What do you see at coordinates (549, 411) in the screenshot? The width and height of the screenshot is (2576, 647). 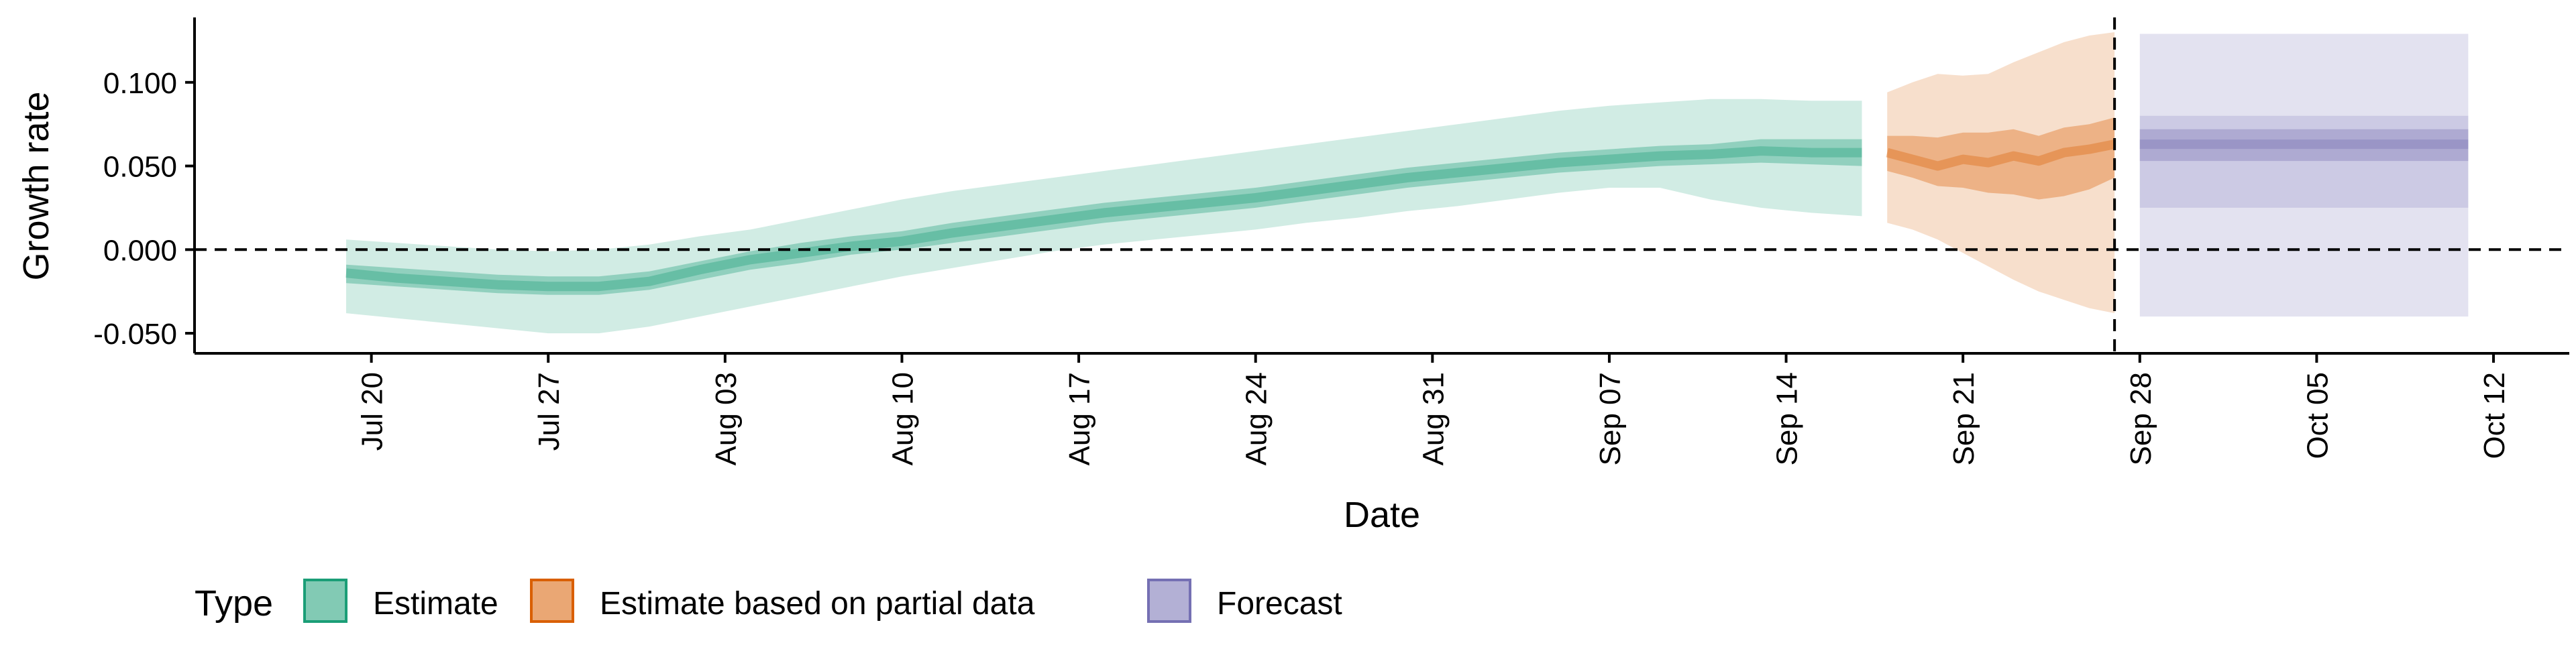 I see `x-tick-label: Jul 27` at bounding box center [549, 411].